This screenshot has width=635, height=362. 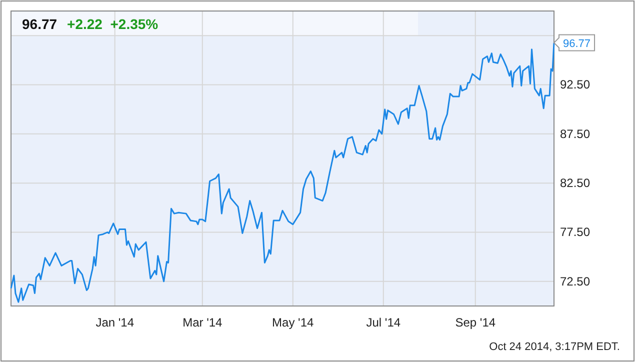 What do you see at coordinates (575, 183) in the screenshot?
I see `y-tick-label: 82.50` at bounding box center [575, 183].